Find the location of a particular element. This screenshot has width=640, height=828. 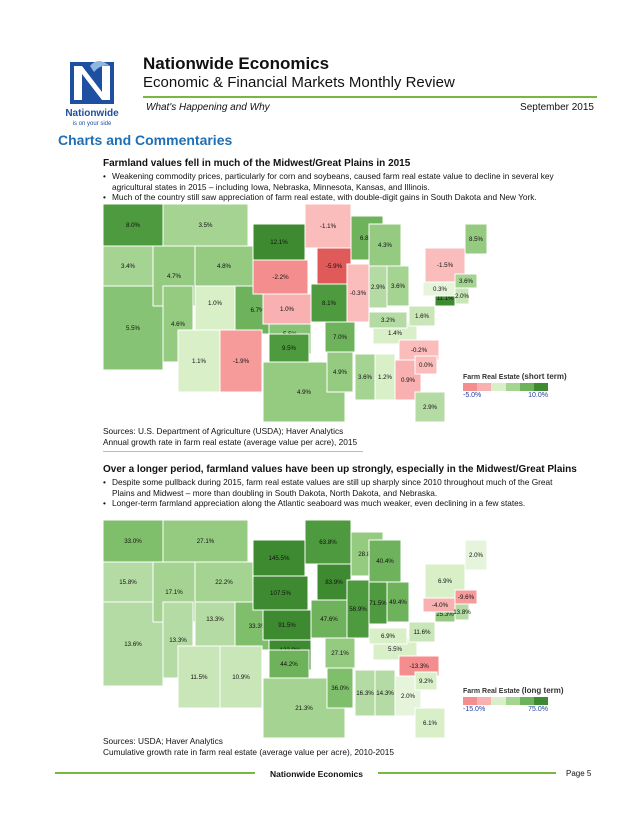

state-value-label: 44.2% is located at coordinates (289, 664).